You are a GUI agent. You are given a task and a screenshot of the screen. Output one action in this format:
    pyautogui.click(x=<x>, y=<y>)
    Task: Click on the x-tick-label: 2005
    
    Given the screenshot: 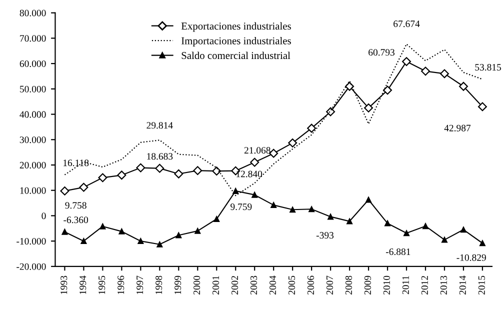 What is the action you would take?
    pyautogui.click(x=292, y=285)
    